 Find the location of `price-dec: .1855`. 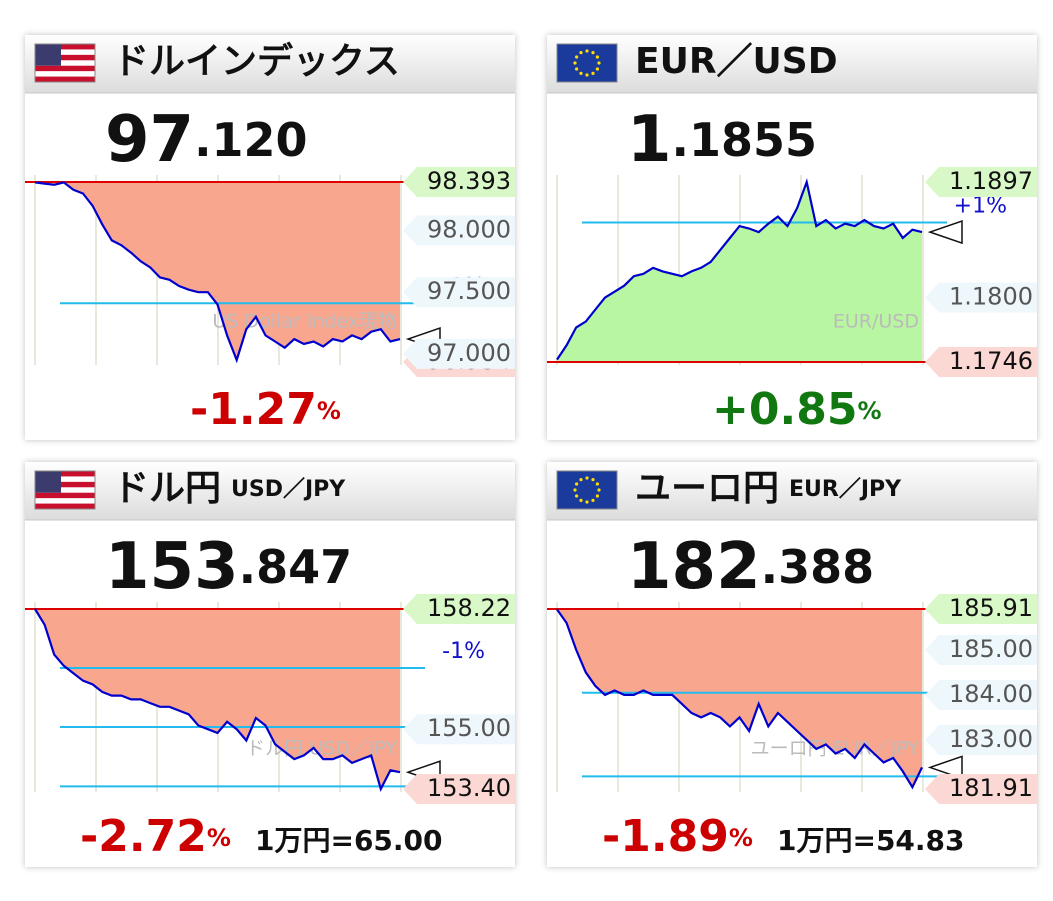

price-dec: .1855 is located at coordinates (745, 140).